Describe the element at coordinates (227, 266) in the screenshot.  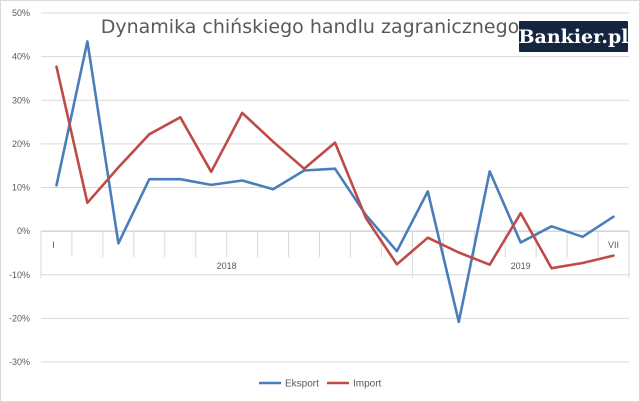
I see `x-year-label: 2018` at that location.